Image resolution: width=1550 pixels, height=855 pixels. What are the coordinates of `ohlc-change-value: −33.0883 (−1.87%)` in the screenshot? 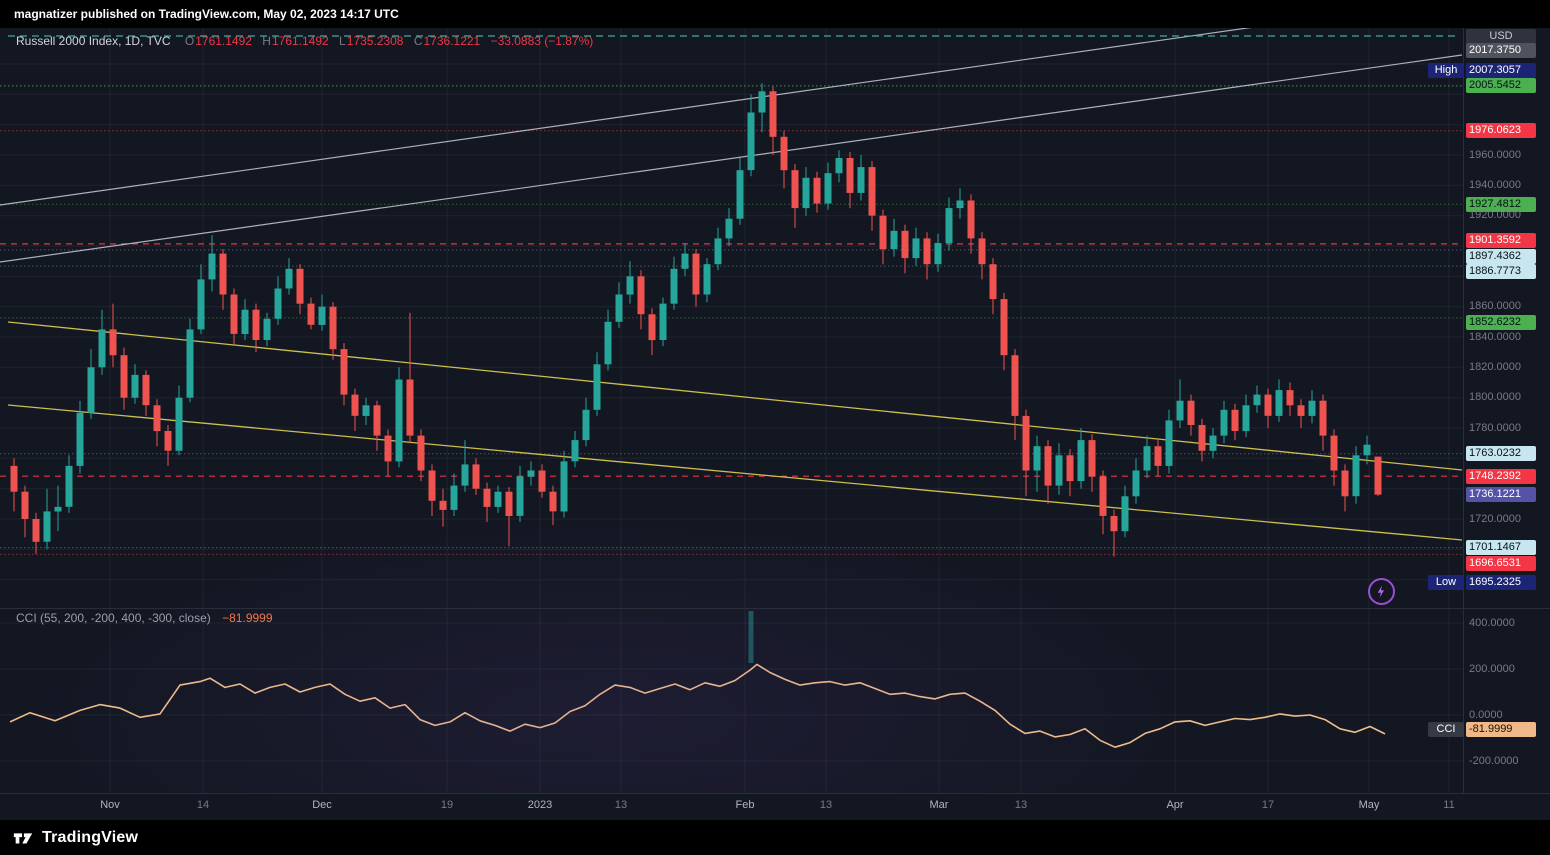 It's located at (542, 41).